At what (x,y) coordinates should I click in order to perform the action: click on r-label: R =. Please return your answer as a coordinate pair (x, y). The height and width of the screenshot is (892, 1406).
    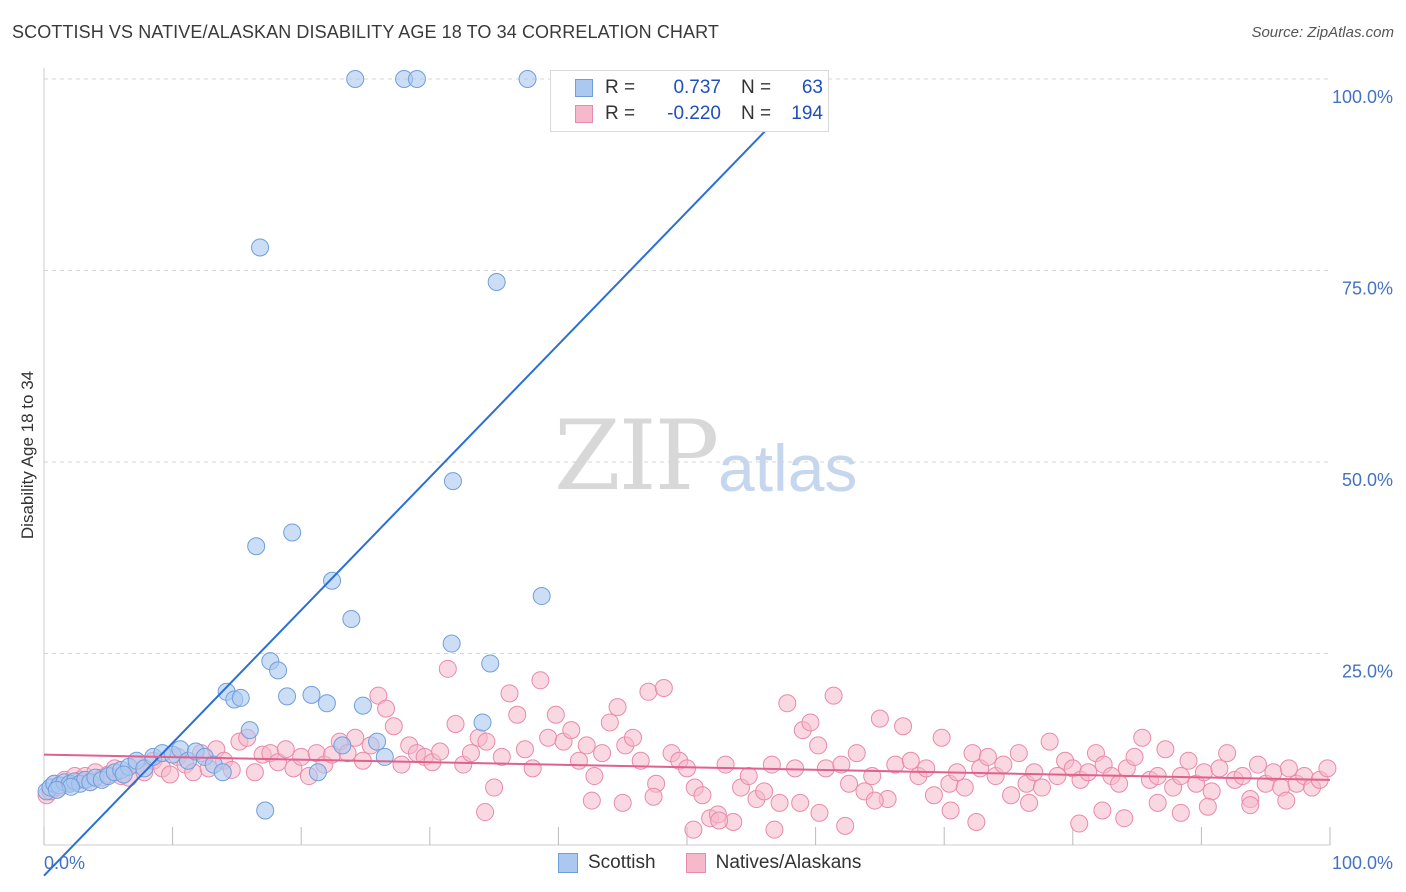
    Looking at the image, I should click on (620, 87).